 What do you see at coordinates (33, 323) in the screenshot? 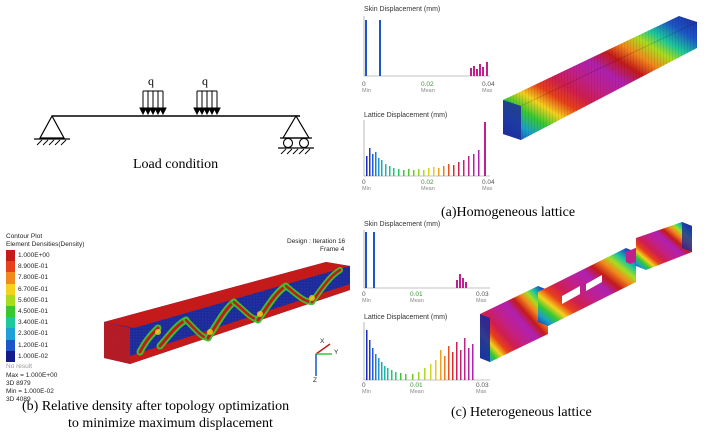
I see `legend-label: 3.400E-01` at bounding box center [33, 323].